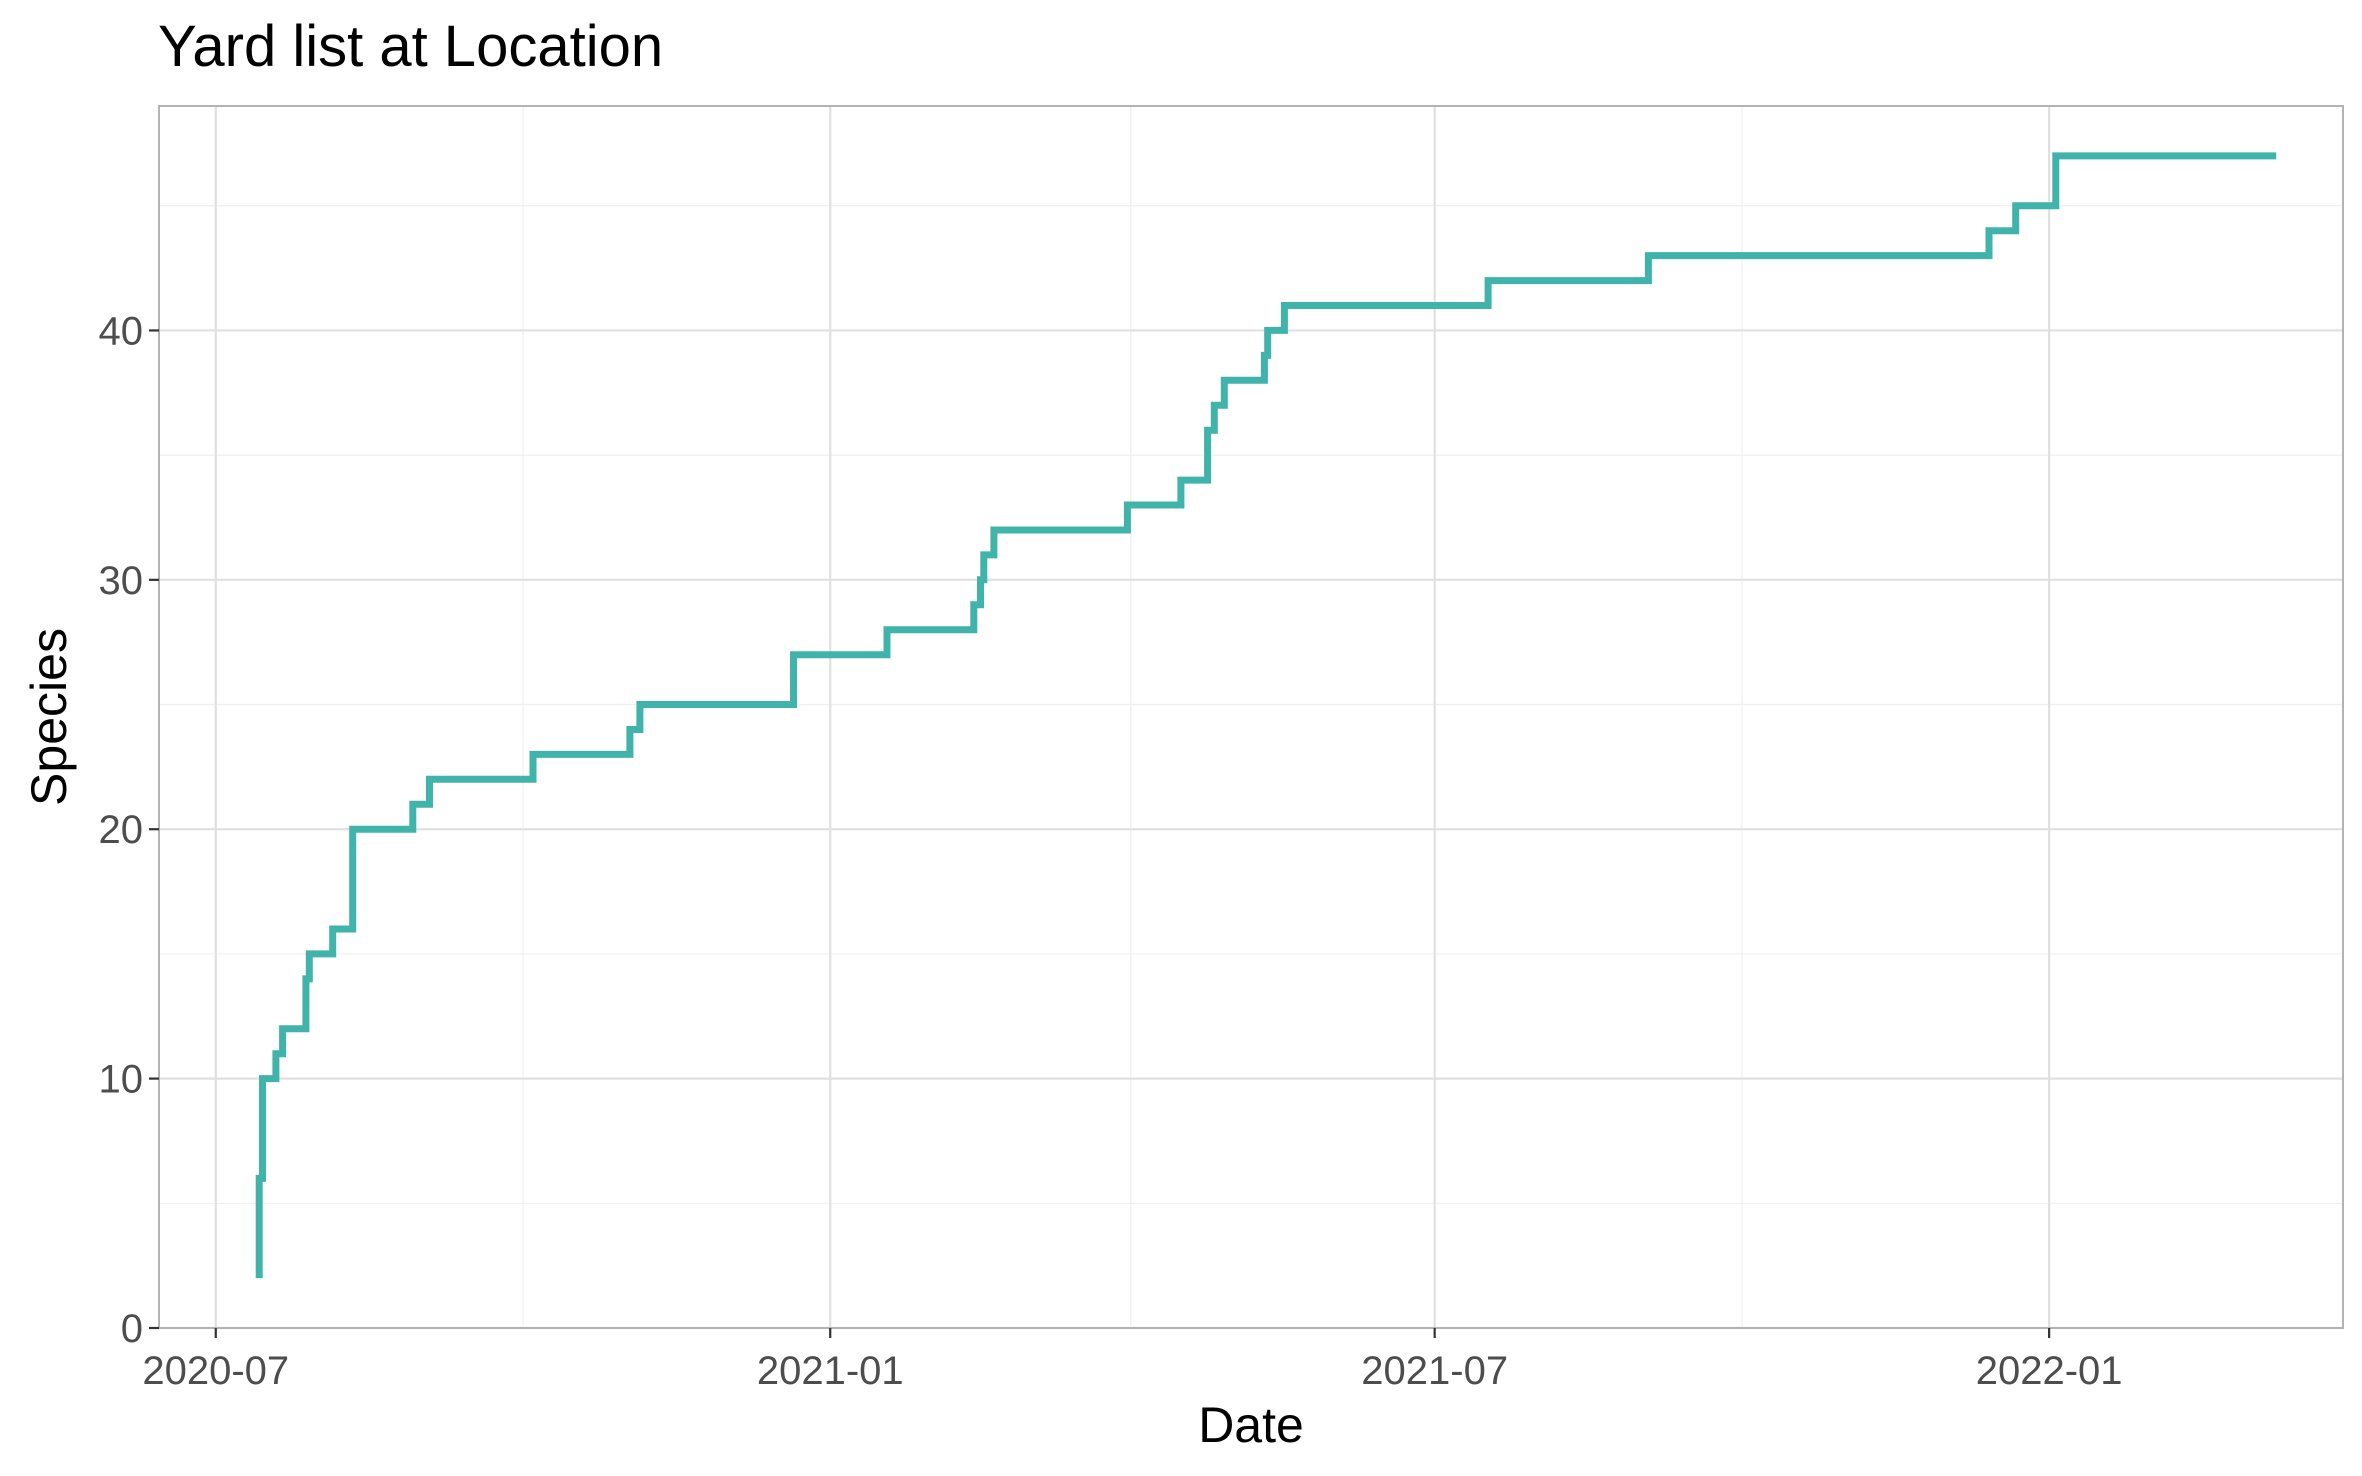 The width and height of the screenshot is (2362, 1476). What do you see at coordinates (132, 1329) in the screenshot?
I see `y-tick-label: 0` at bounding box center [132, 1329].